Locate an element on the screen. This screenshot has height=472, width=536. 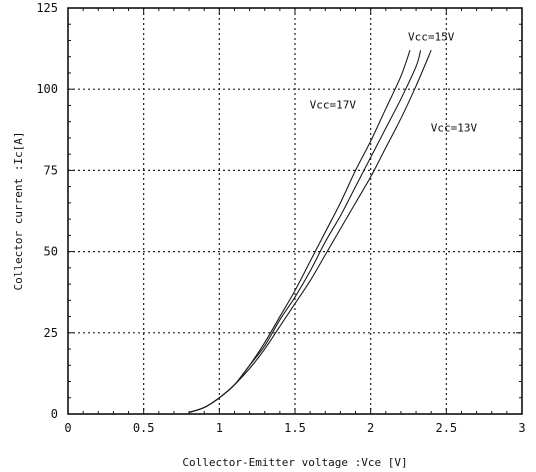
x-tick-label: 3 is located at coordinates (521, 428).